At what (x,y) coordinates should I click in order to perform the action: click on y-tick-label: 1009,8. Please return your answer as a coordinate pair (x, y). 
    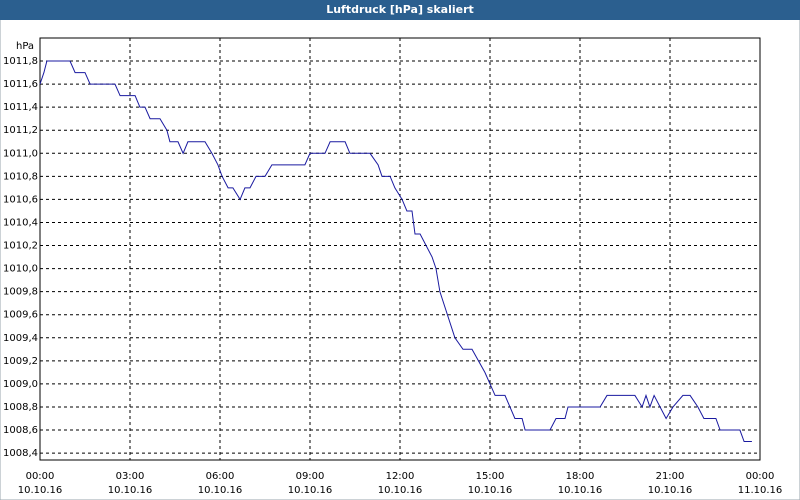
    Looking at the image, I should click on (20, 292).